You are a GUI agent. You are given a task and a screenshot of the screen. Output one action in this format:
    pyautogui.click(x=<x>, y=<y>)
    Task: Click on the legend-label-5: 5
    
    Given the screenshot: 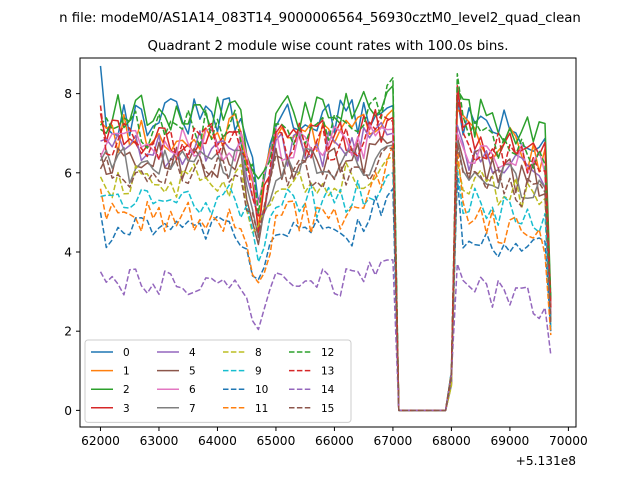 What is the action you would take?
    pyautogui.click(x=192, y=372)
    